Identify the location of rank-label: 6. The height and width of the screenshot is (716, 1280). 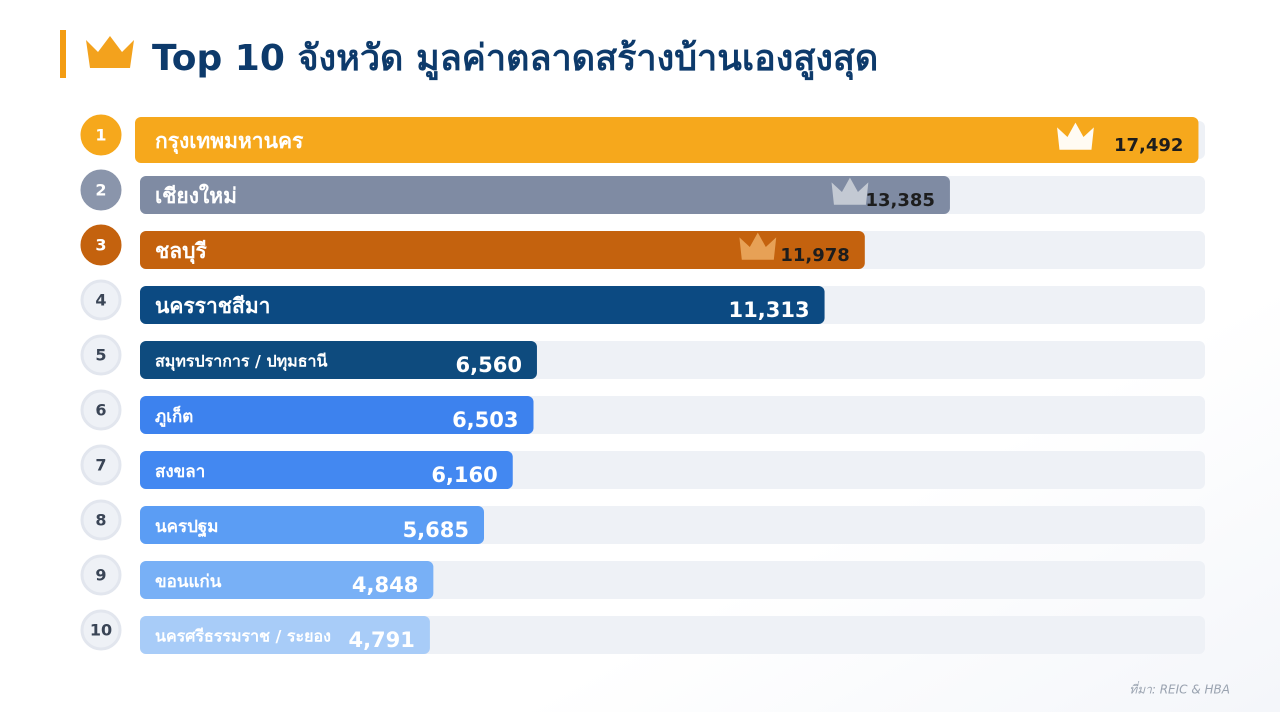
(100, 410).